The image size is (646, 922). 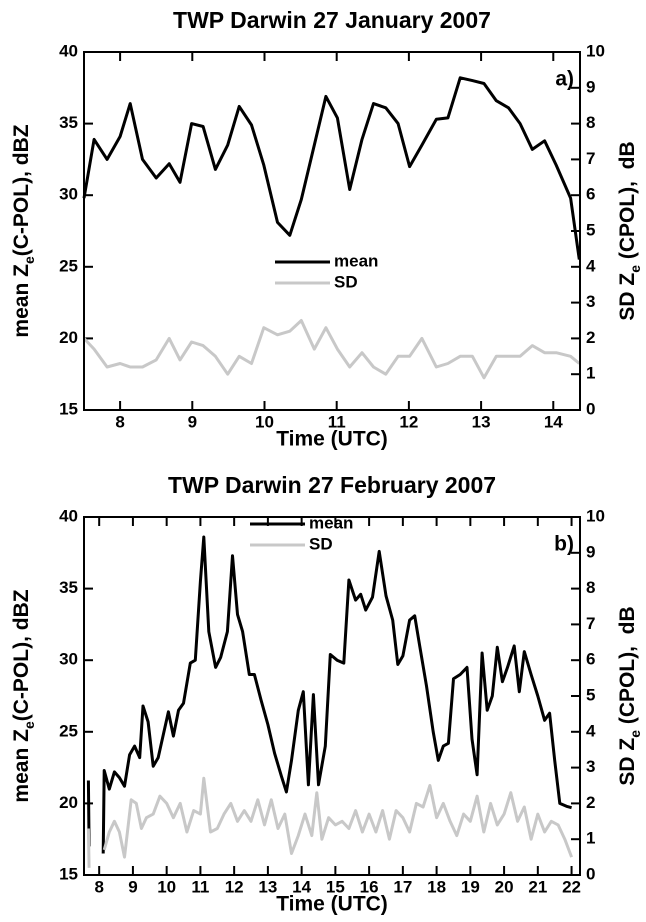 What do you see at coordinates (332, 485) in the screenshot?
I see `chart-title: TWP Darwin 27 February 2007` at bounding box center [332, 485].